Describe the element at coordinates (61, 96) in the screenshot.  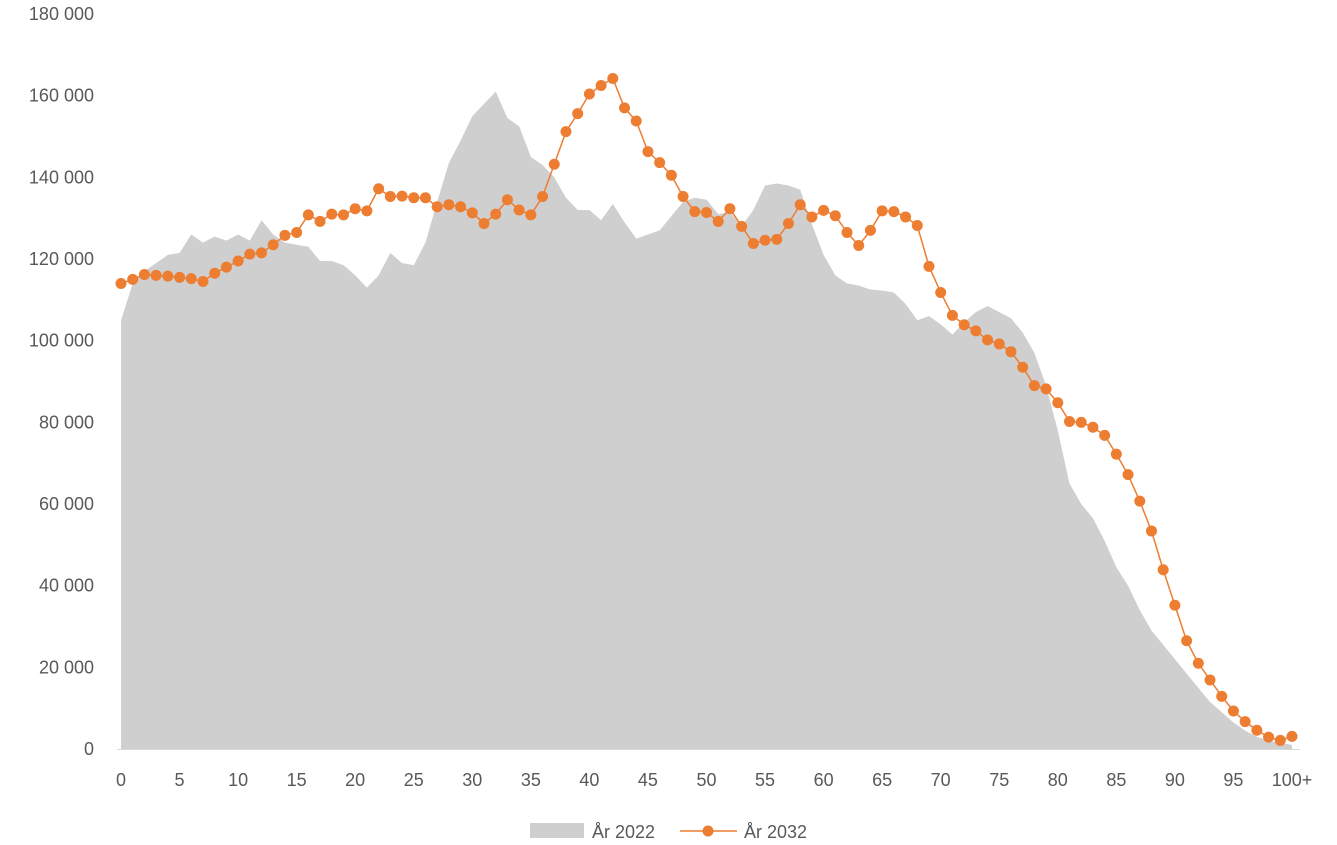
I see `y-tick-label: 160 000` at that location.